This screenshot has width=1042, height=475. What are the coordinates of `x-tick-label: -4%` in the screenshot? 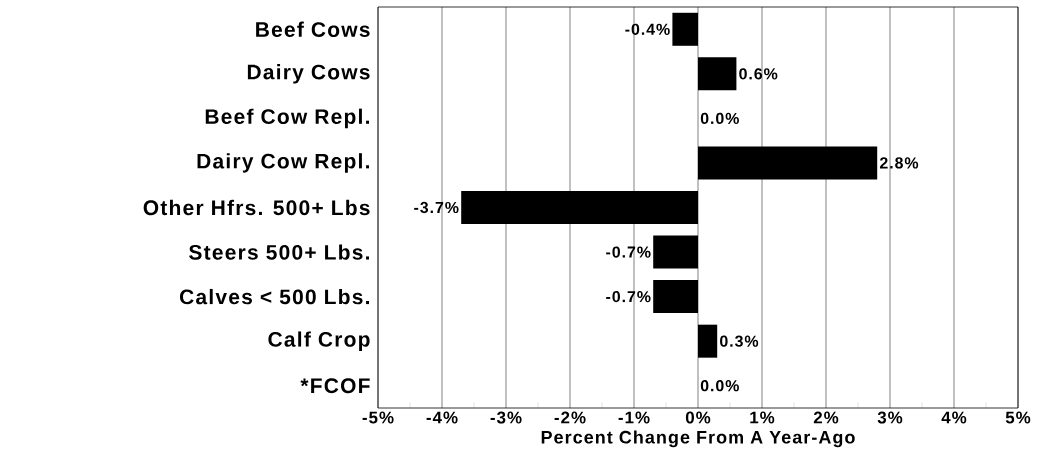 It's located at (442, 417).